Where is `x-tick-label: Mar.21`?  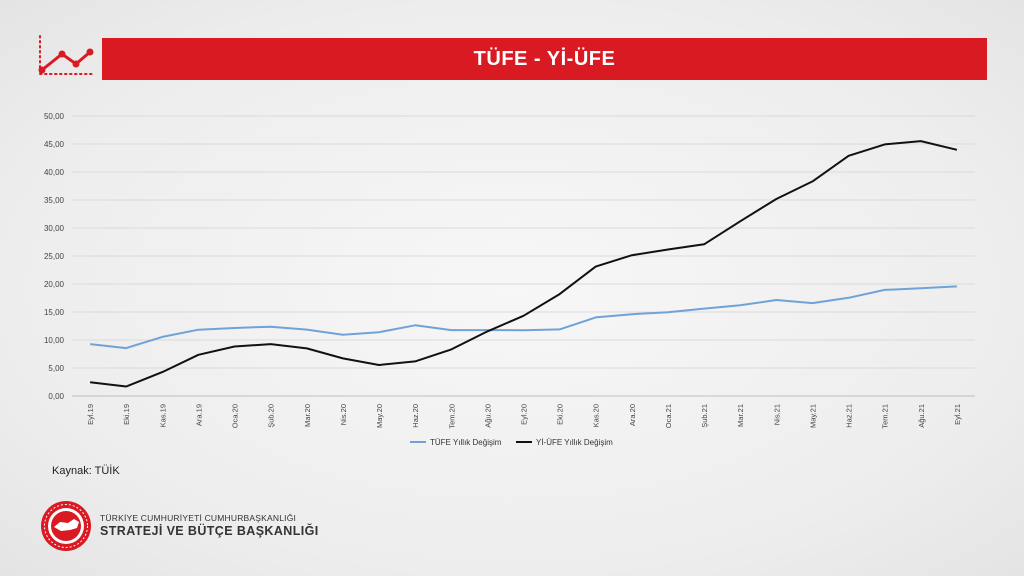 x-tick-label: Mar.21 is located at coordinates (740, 415).